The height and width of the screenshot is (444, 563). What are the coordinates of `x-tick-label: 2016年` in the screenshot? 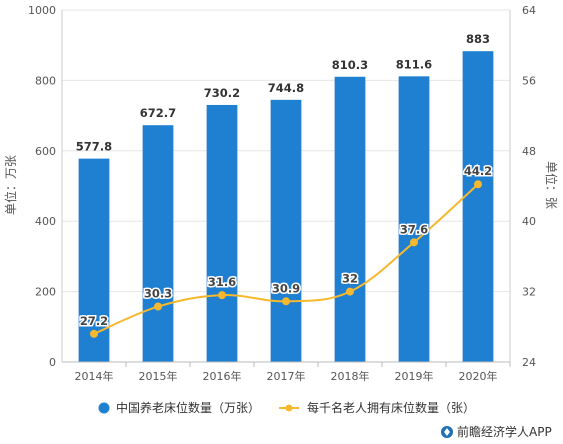 It's located at (222, 376).